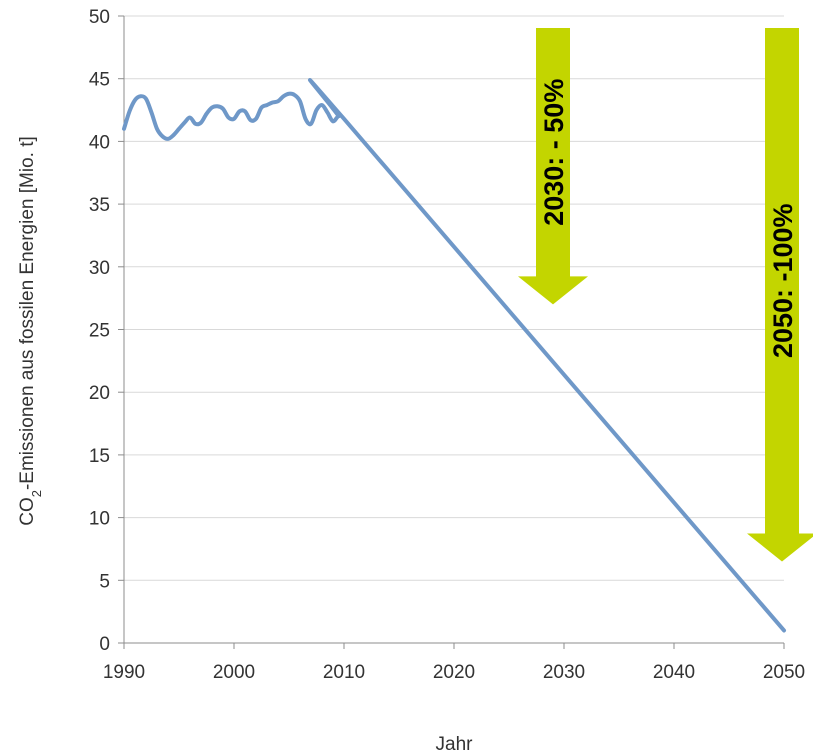 The height and width of the screenshot is (755, 813). Describe the element at coordinates (104, 644) in the screenshot. I see `y-tick-label-0: 0` at that location.